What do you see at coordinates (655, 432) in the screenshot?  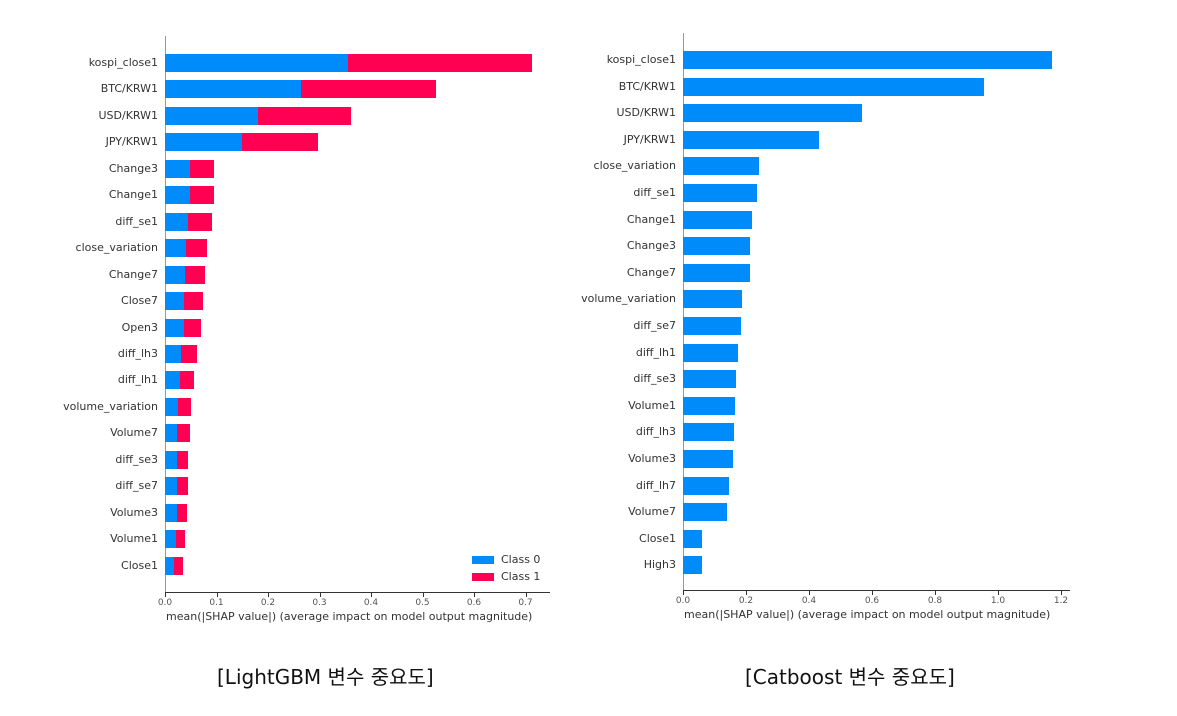 I see `feature-label: diff_lh3` at bounding box center [655, 432].